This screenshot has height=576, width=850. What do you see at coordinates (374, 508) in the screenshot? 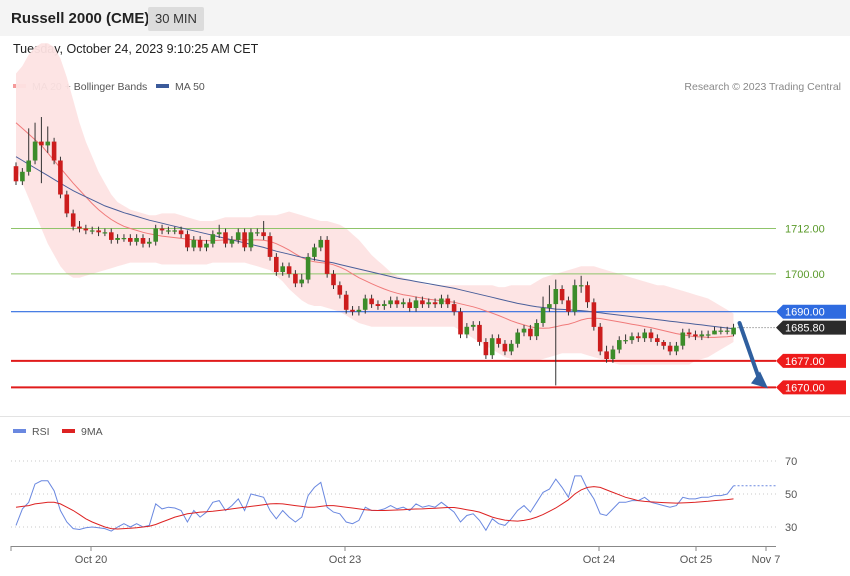
I see `rsi-ma-line` at bounding box center [374, 508].